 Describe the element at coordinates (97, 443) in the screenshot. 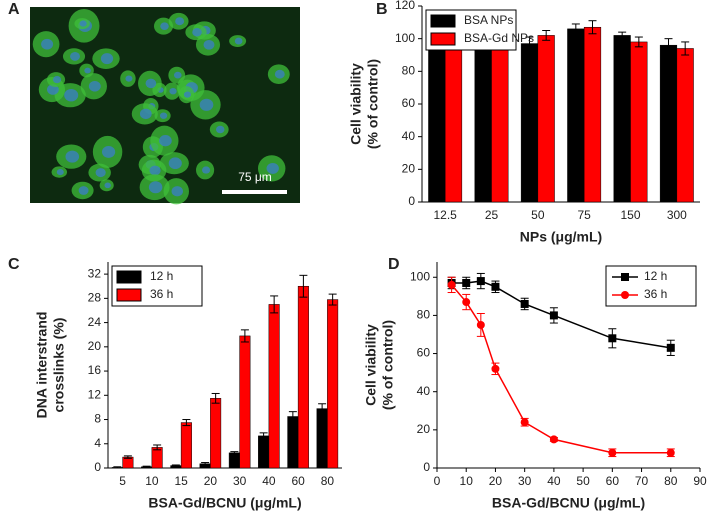

I see `y-tick-label: 4` at that location.